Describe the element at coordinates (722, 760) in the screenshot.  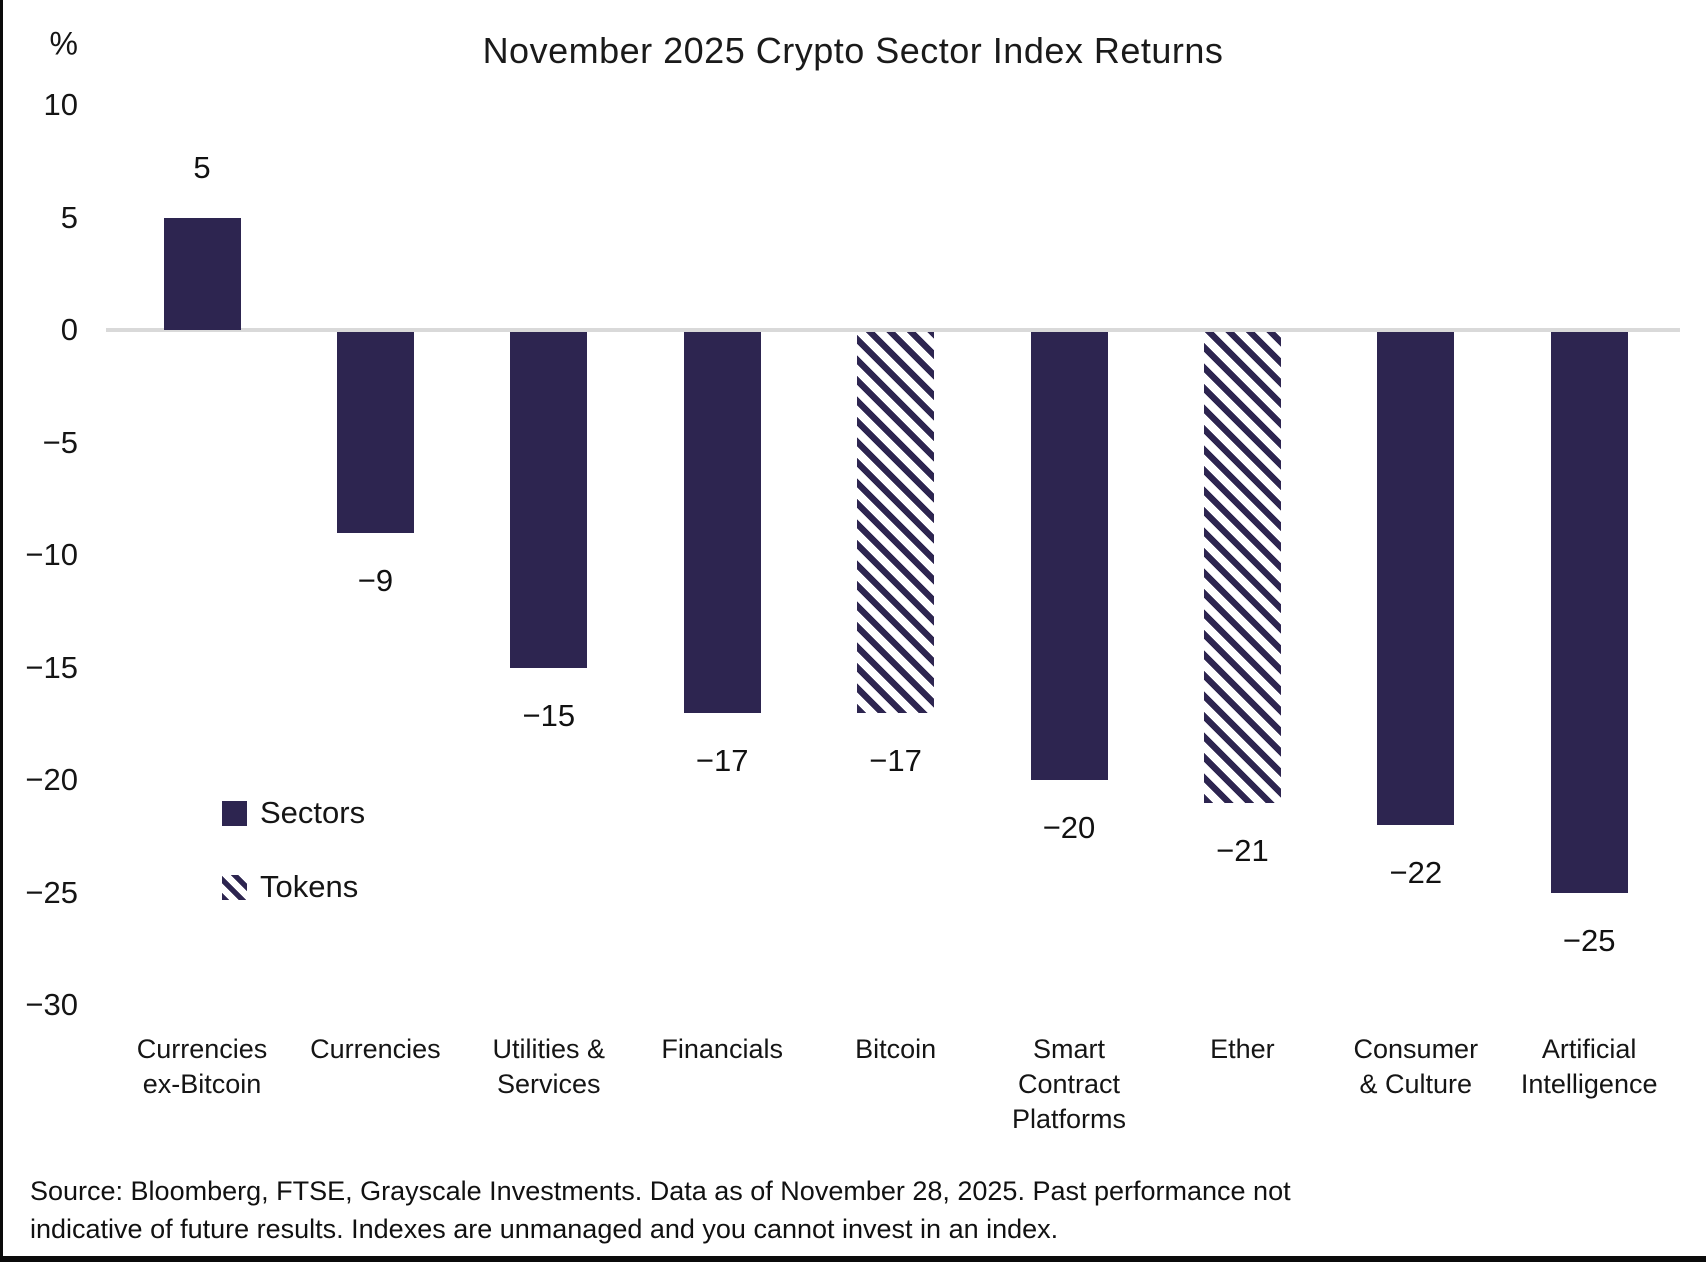
I see `value-label-financials: −17` at that location.